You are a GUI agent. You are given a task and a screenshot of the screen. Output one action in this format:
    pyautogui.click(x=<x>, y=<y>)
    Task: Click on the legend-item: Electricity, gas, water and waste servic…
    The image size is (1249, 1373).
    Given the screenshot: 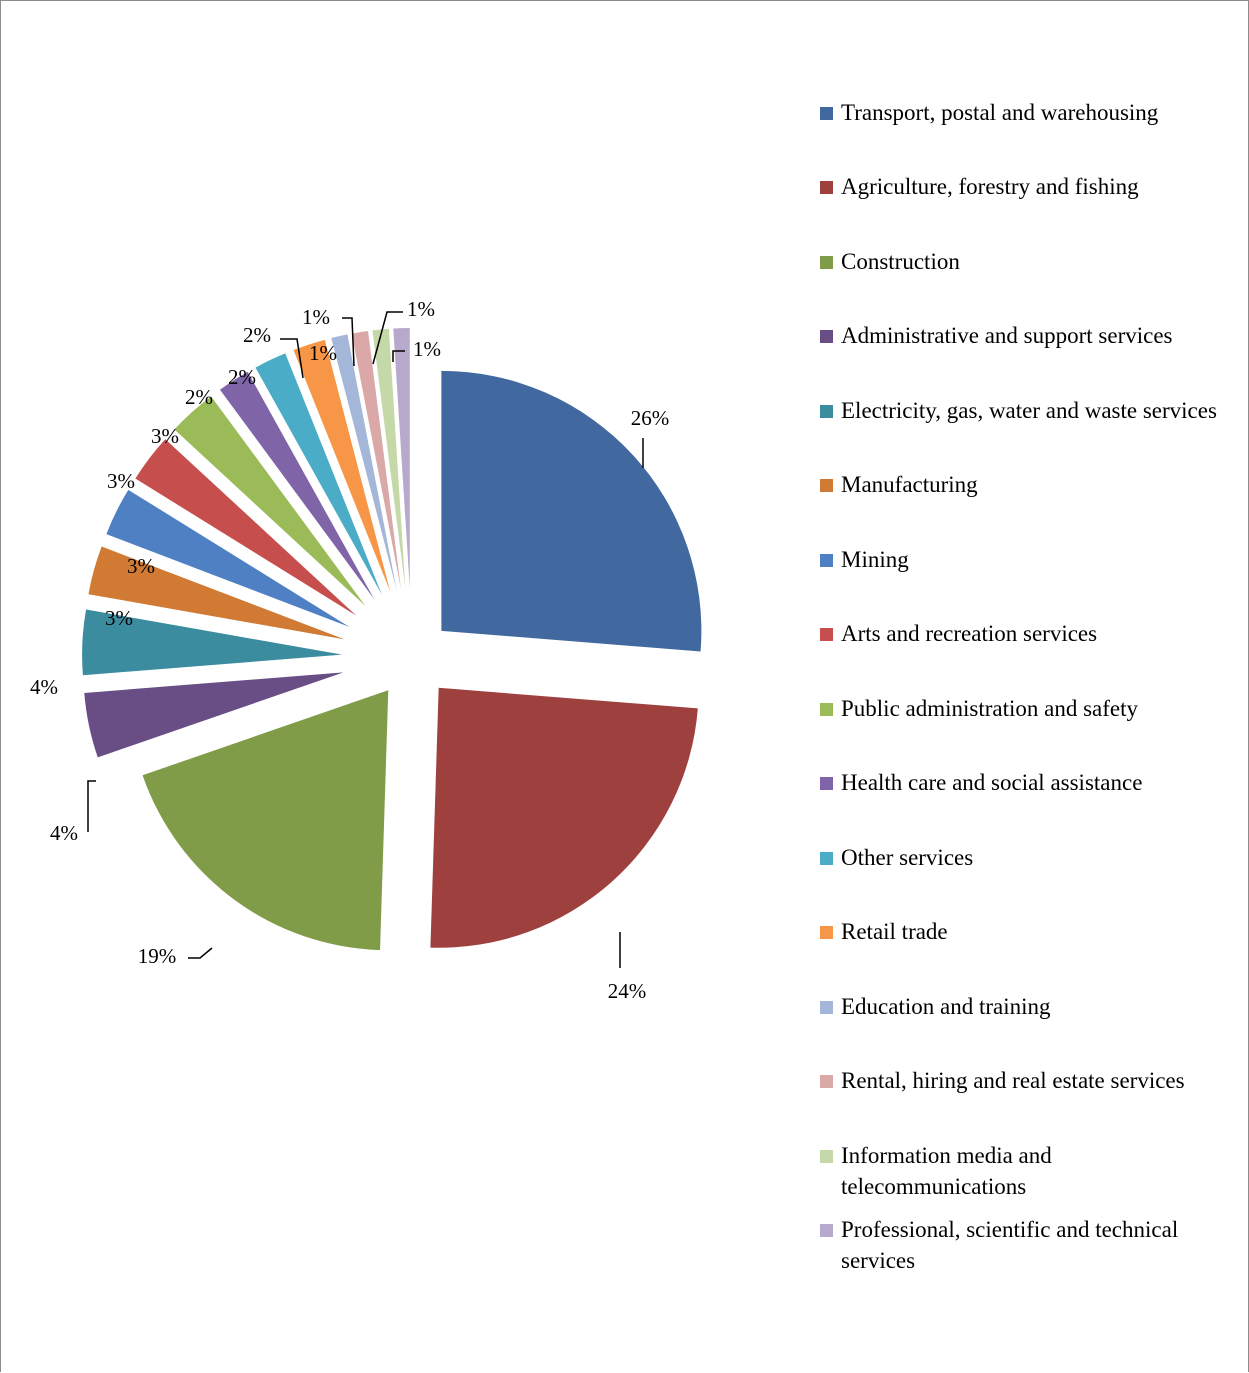 What is the action you would take?
    pyautogui.click(x=1020, y=410)
    